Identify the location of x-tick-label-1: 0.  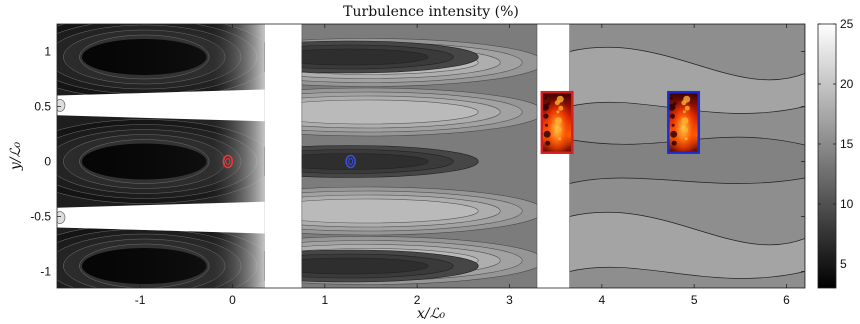
(232, 300).